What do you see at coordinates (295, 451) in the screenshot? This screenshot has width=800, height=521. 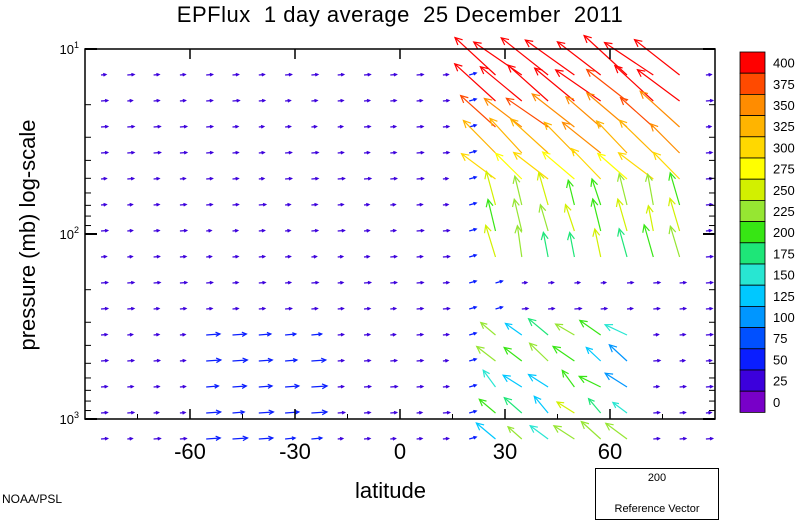 I see `x-tick-label: -30` at bounding box center [295, 451].